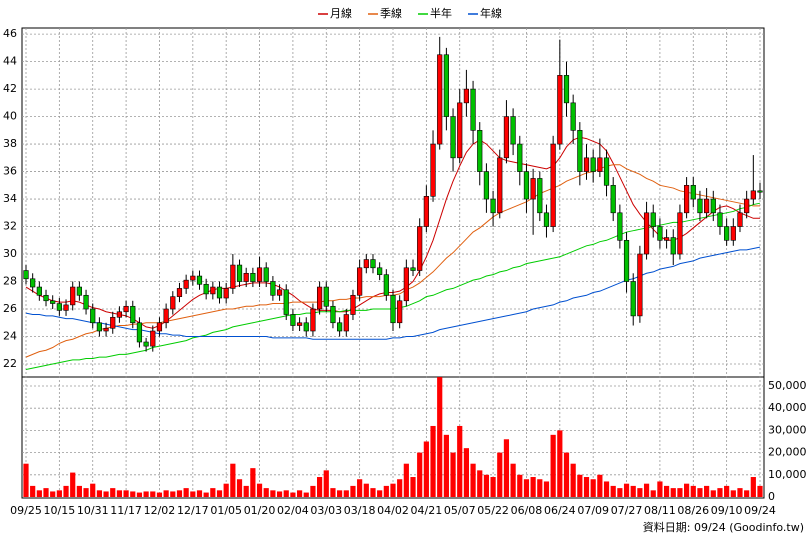  I want to click on y-tick-label: 42, so click(10, 88).